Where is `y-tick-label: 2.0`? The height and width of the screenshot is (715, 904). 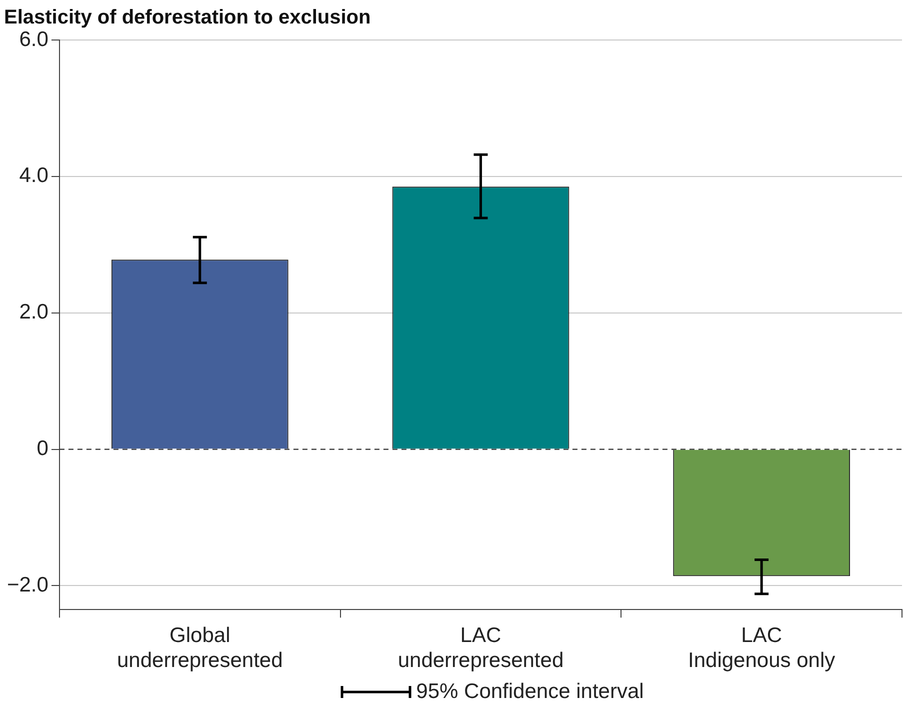 y-tick-label: 2.0 is located at coordinates (33, 312).